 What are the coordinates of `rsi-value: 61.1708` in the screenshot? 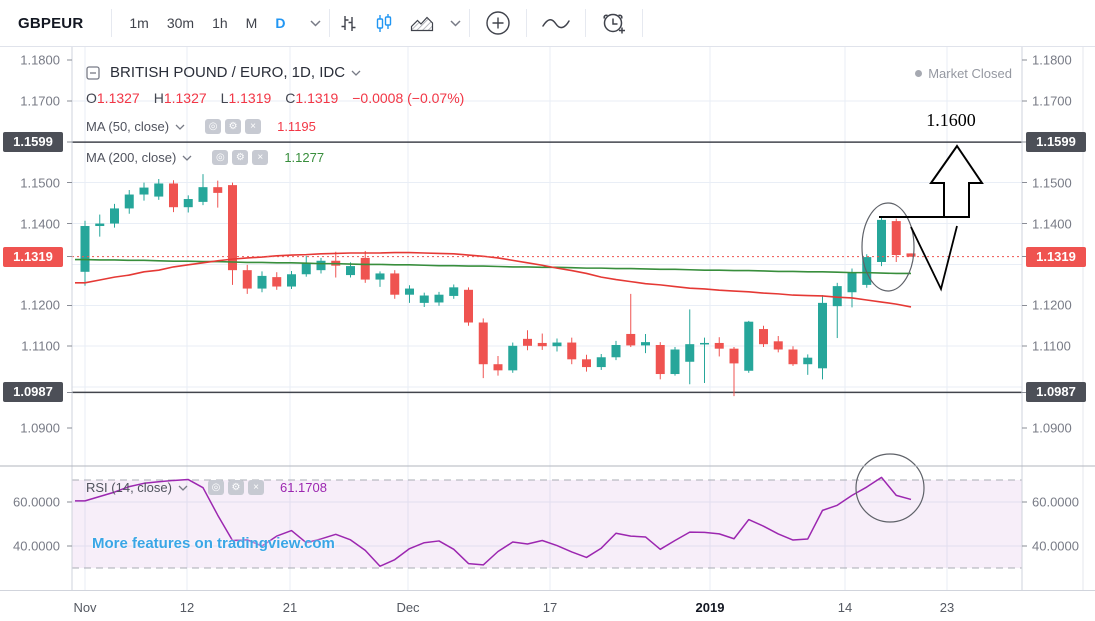 It's located at (303, 487).